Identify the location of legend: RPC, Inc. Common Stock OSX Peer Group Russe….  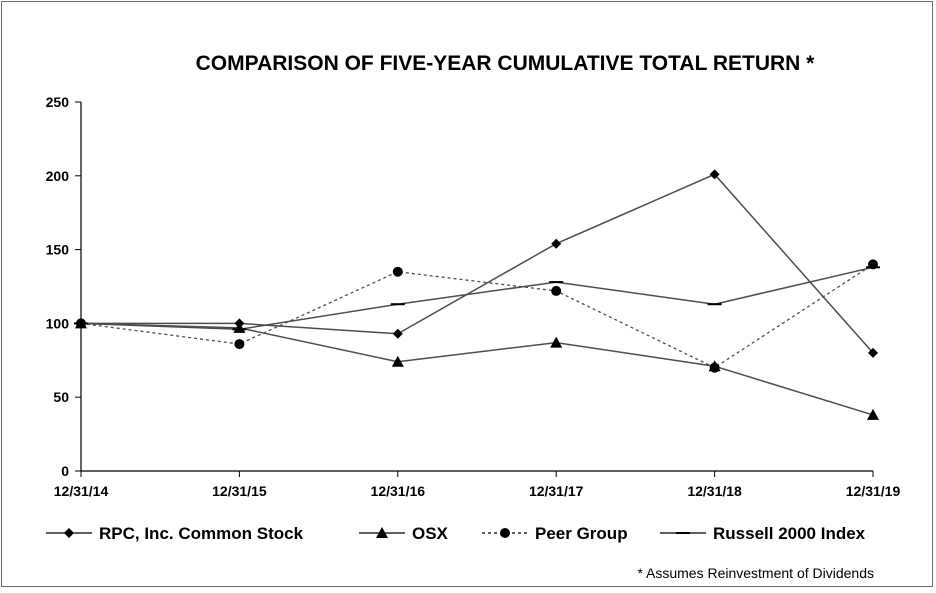
(456, 533).